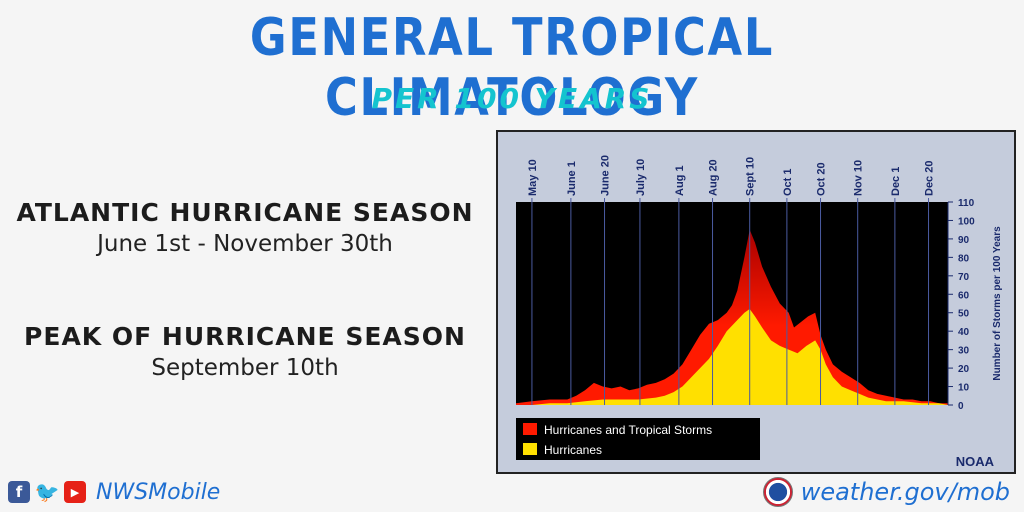 The image size is (1024, 512). Describe the element at coordinates (822, 179) in the screenshot. I see `date-tick-label: Oct 20` at that location.